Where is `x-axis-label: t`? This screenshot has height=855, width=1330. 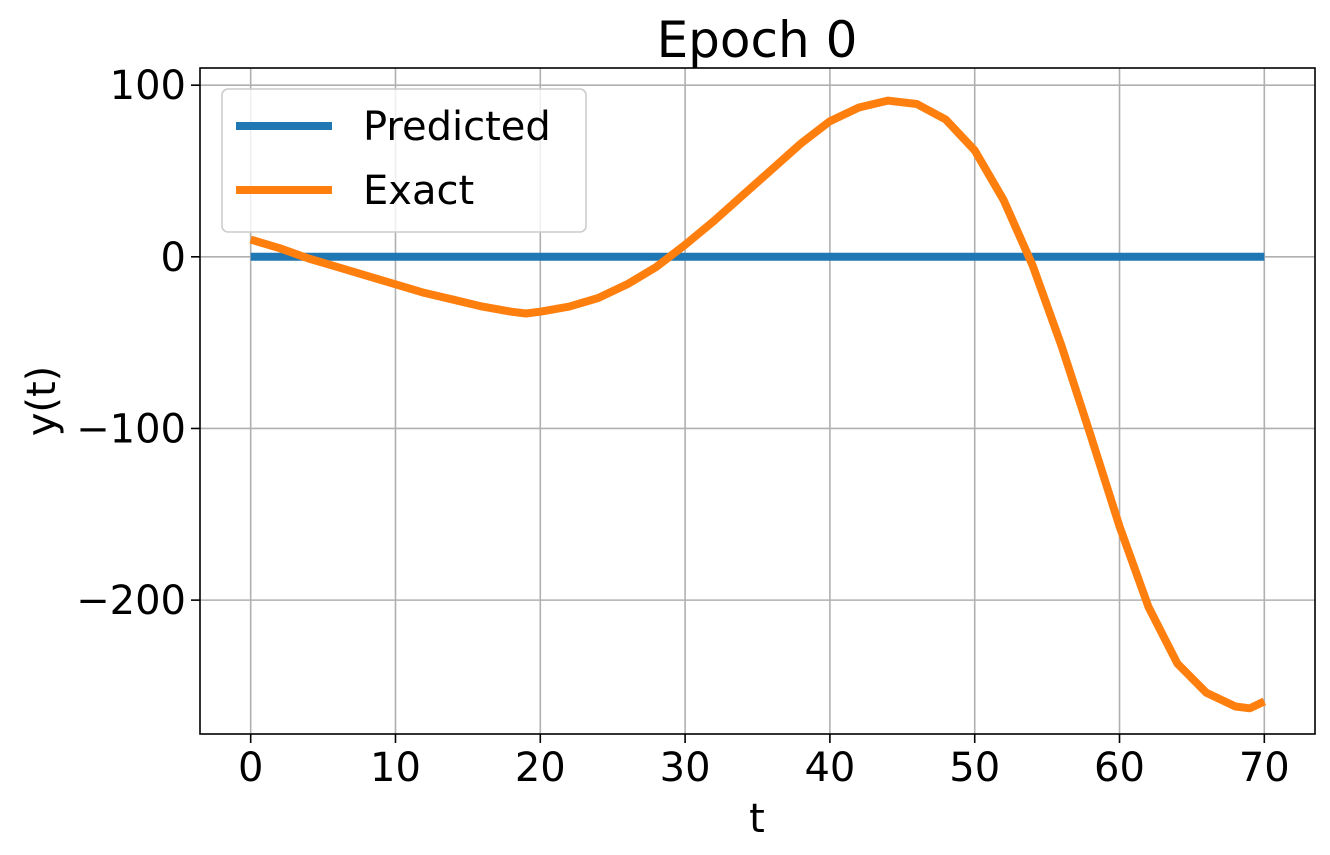
x-axis-label: t is located at coordinates (757, 819).